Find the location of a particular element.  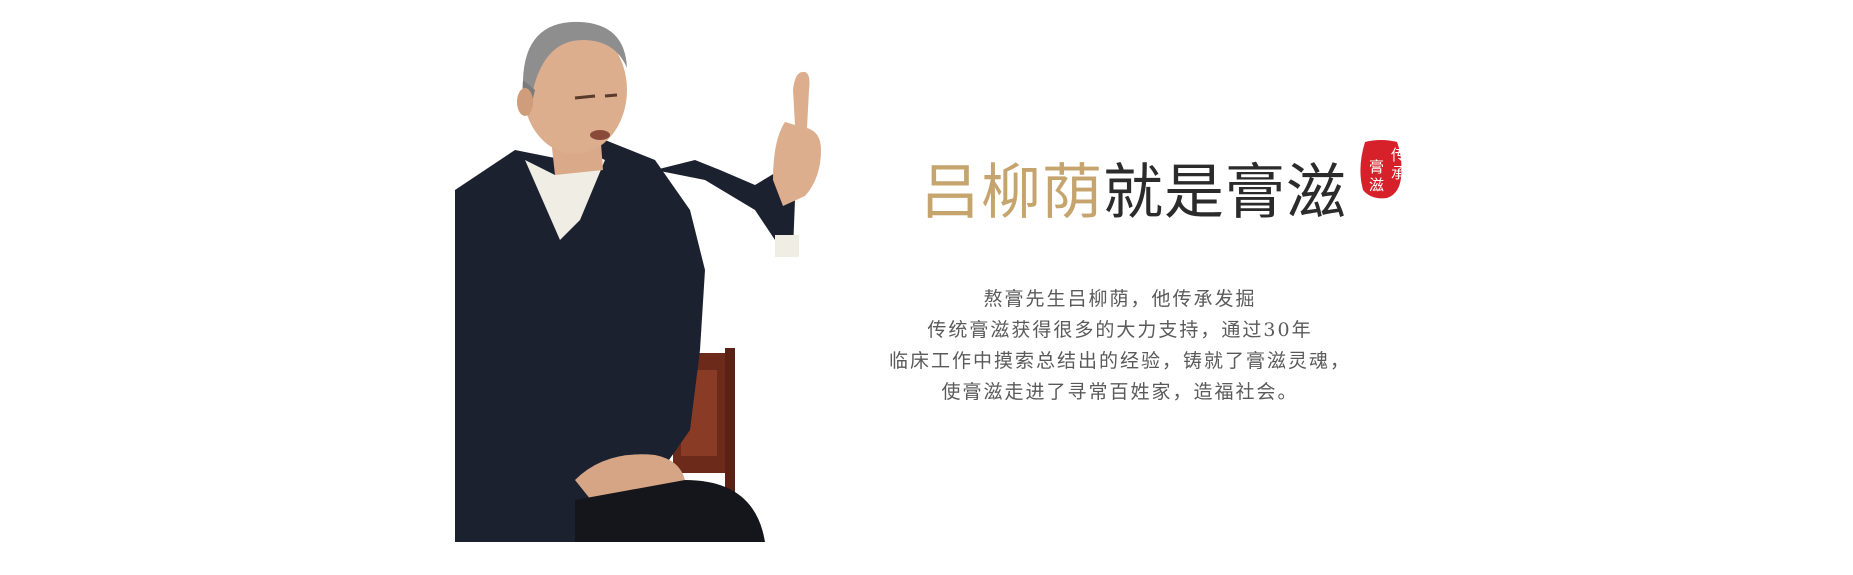

description-line: 临床工作中摸索总结出的经验，铸就了膏滋灵魂， is located at coordinates (1119, 361).